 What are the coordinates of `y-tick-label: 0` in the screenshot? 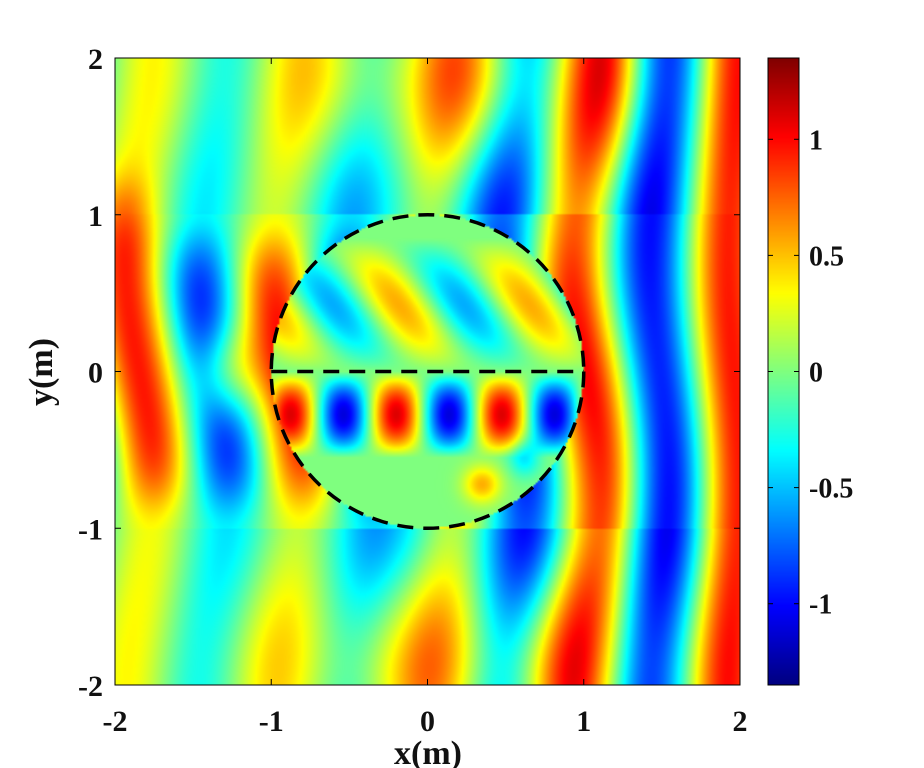 It's located at (95, 373).